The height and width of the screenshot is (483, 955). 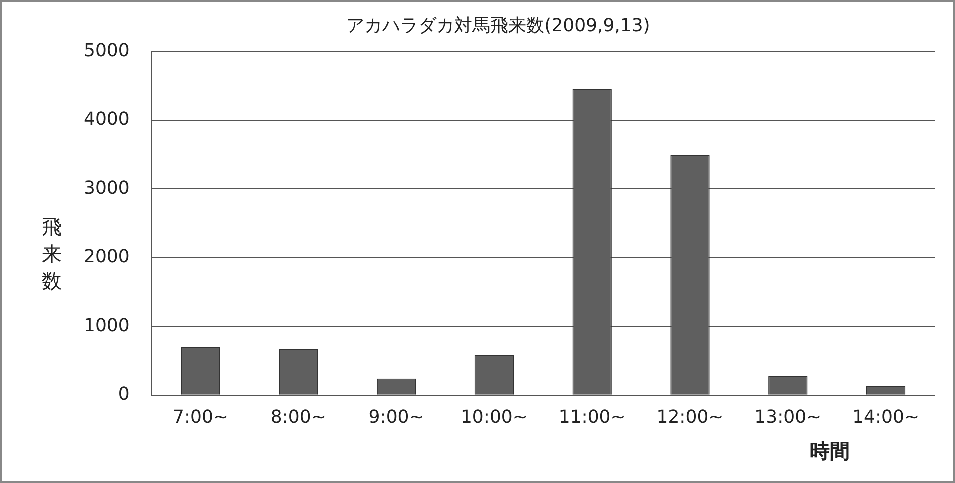 What do you see at coordinates (298, 417) in the screenshot?
I see `x-tick-label: 8:00~` at bounding box center [298, 417].